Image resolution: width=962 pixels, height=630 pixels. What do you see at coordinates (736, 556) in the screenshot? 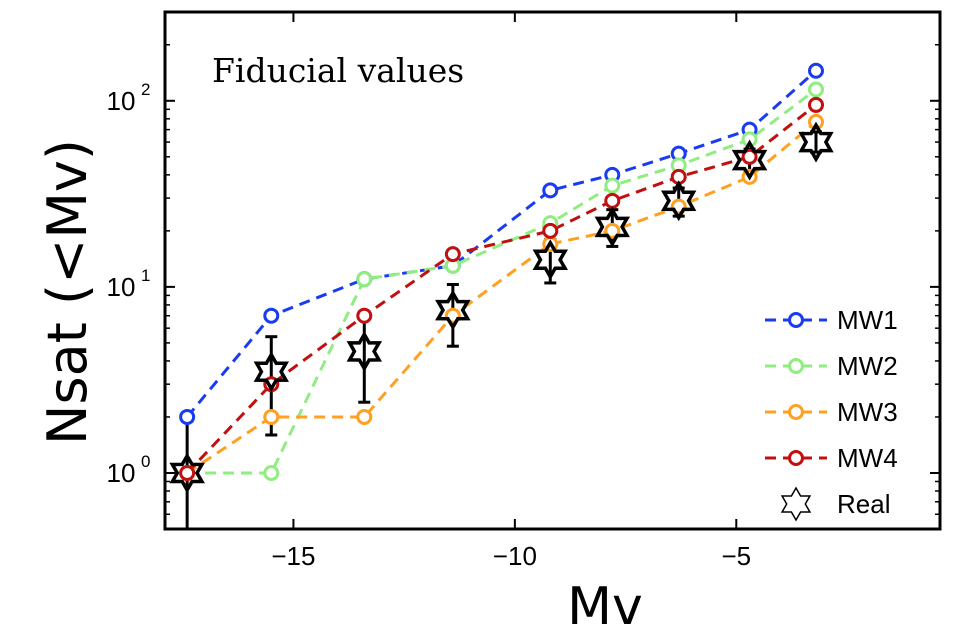
I see `x-tick-label: −5` at bounding box center [736, 556].